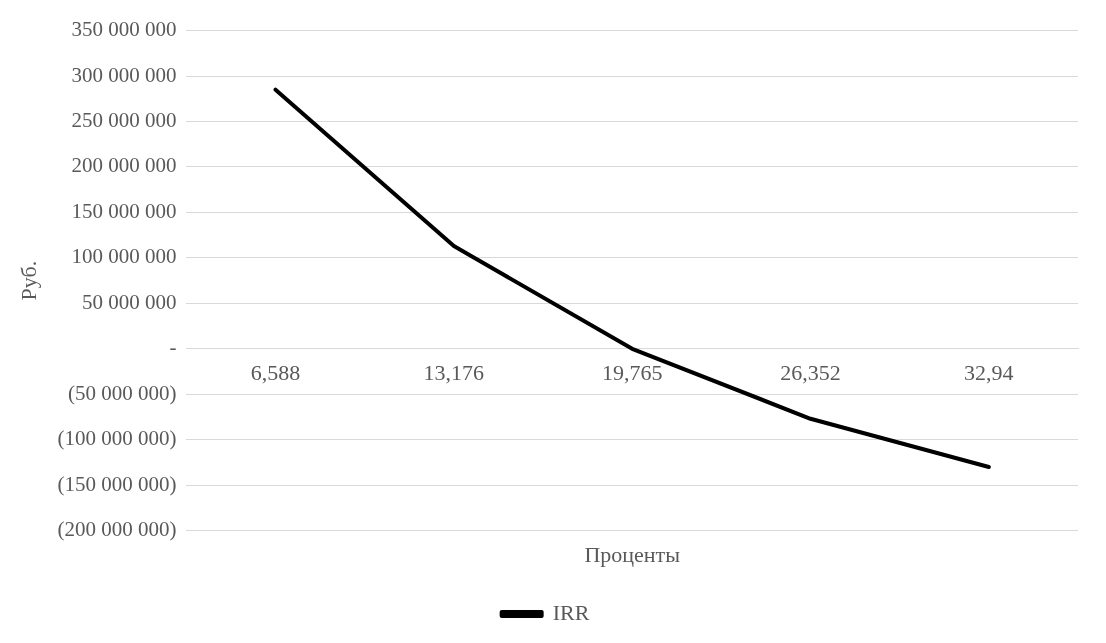 The image size is (1106, 643). What do you see at coordinates (275, 372) in the screenshot?
I see `x-tick-label: 6,588` at bounding box center [275, 372].